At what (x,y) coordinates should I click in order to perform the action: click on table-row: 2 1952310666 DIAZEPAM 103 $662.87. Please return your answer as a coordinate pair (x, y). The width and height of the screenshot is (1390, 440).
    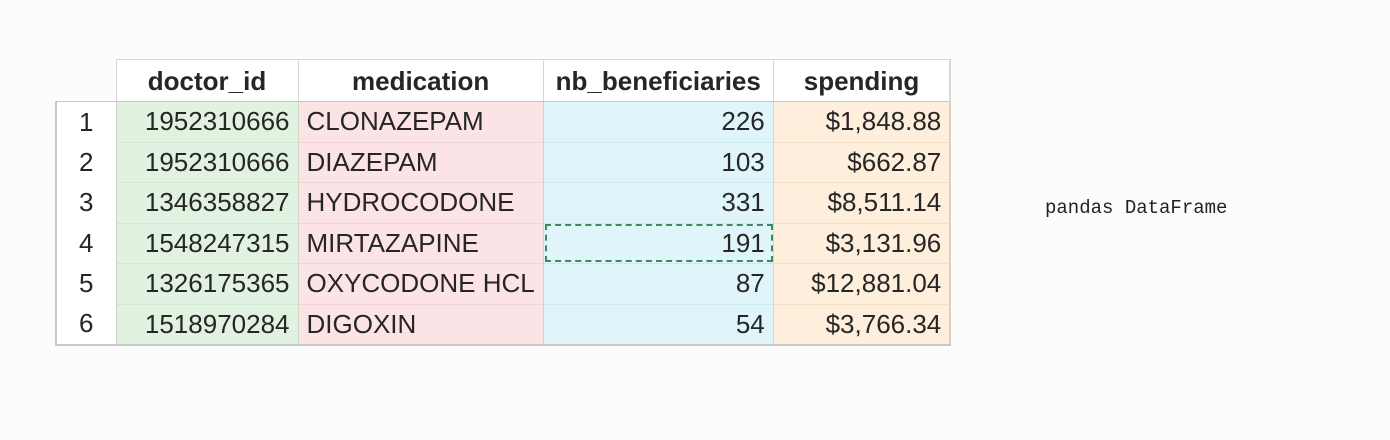
    Looking at the image, I should click on (503, 162).